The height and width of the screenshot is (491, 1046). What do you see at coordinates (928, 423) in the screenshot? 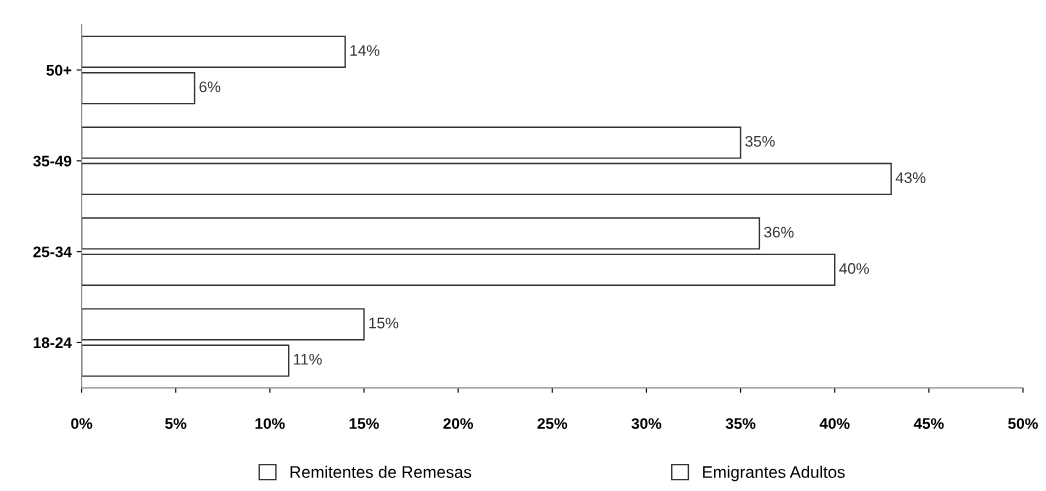
I see `x-tick-label: 45%` at bounding box center [928, 423].